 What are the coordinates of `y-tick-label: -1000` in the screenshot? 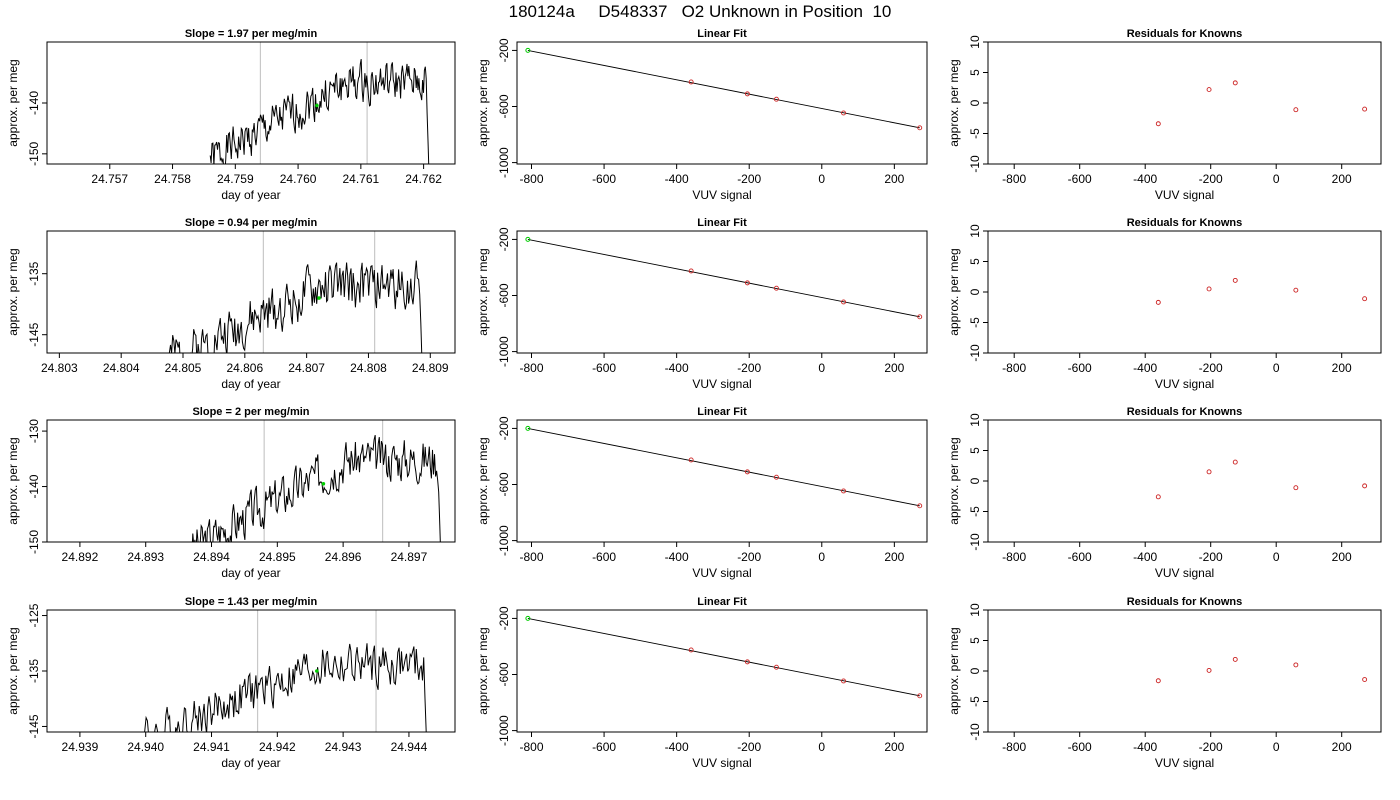 It's located at (504, 540).